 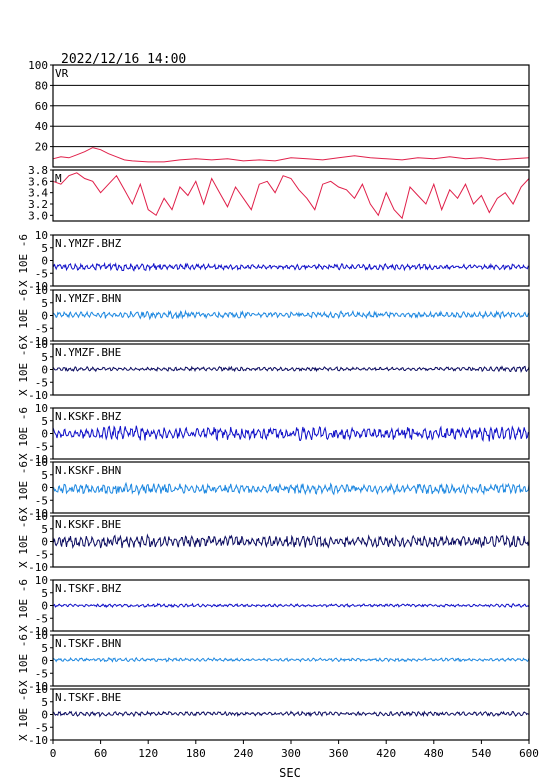 I want to click on x-tick-label: 420, so click(x=386, y=753).